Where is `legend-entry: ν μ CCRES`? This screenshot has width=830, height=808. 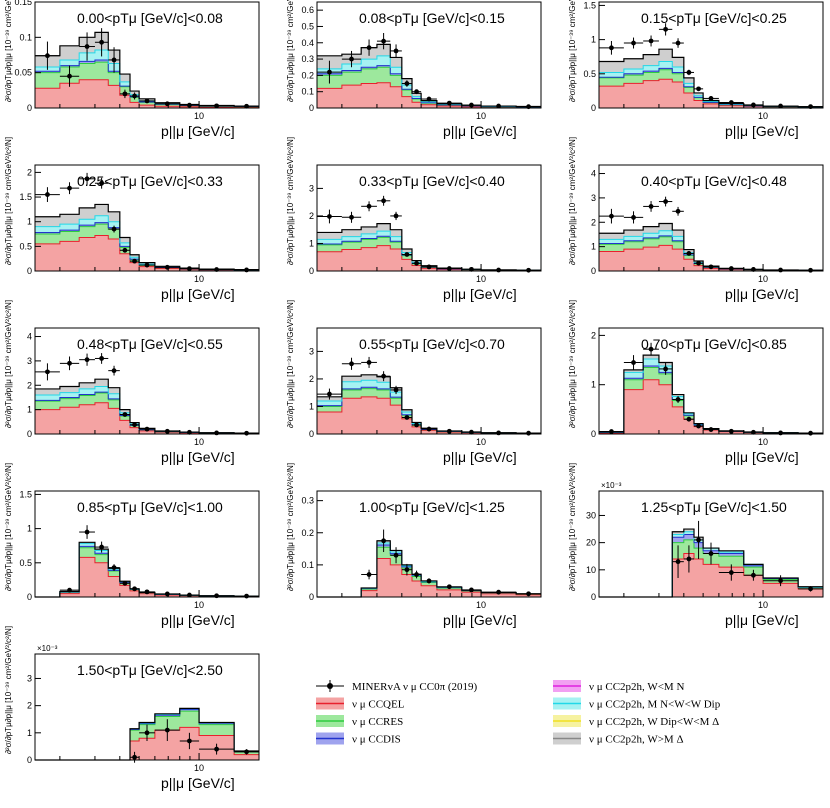
legend-entry: ν μ CCRES is located at coordinates (359, 721).